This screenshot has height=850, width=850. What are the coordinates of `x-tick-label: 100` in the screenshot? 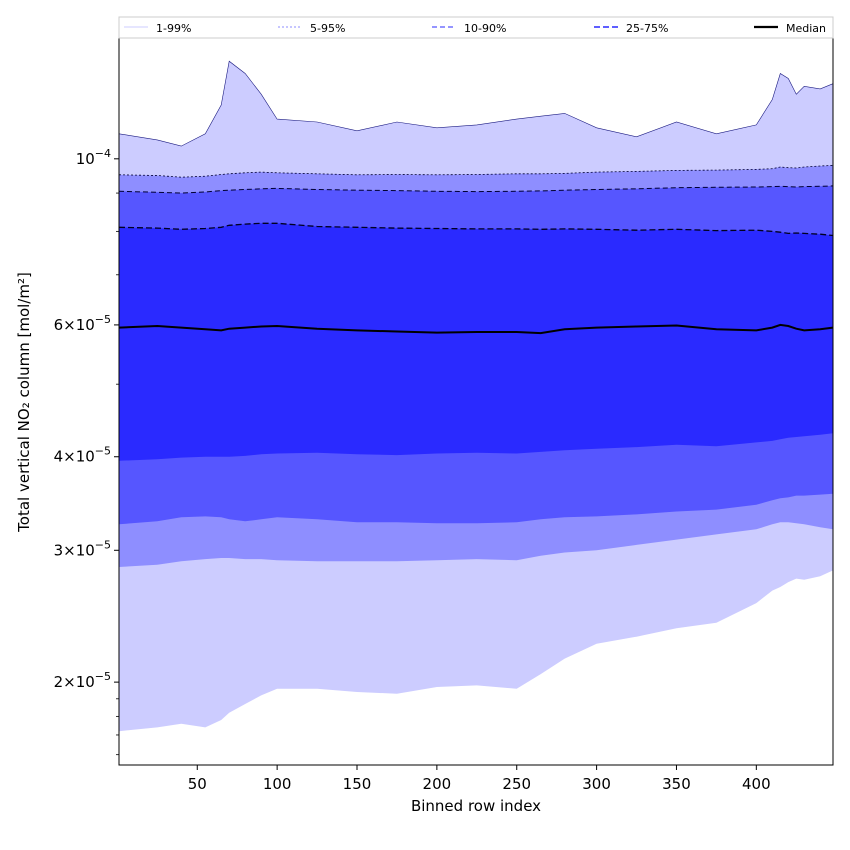 It's located at (277, 784).